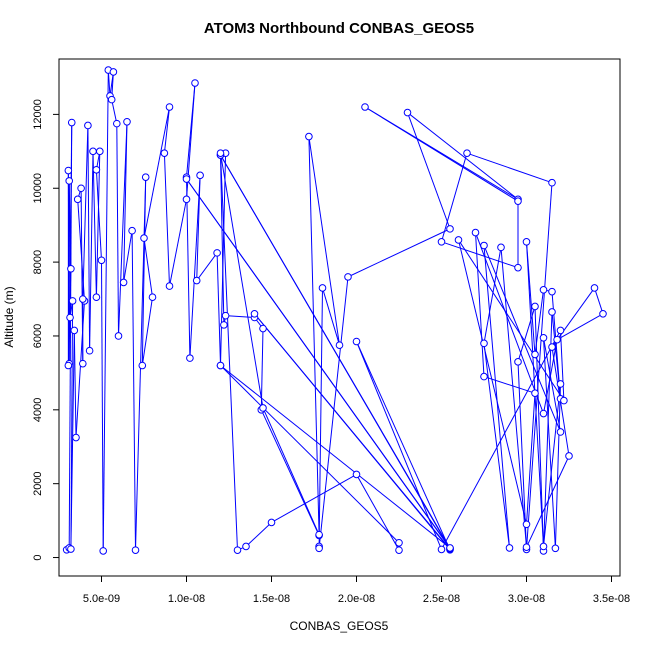 The image size is (650, 650). I want to click on y-tick-label: 12000, so click(38, 114).